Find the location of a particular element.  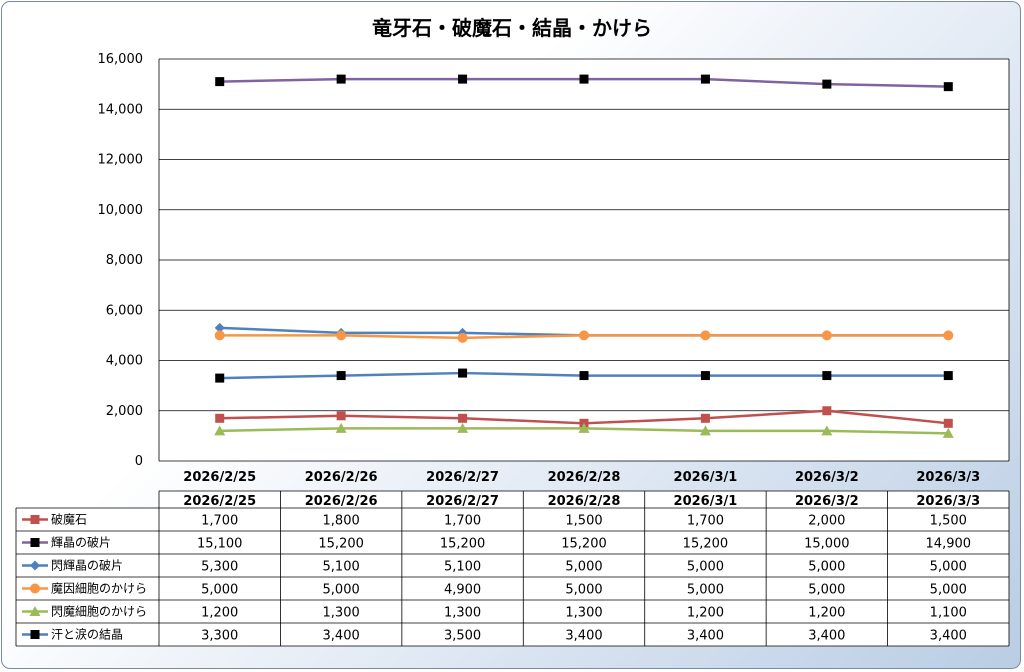

legend-label: 魔因細胞のかけら is located at coordinates (99, 588).